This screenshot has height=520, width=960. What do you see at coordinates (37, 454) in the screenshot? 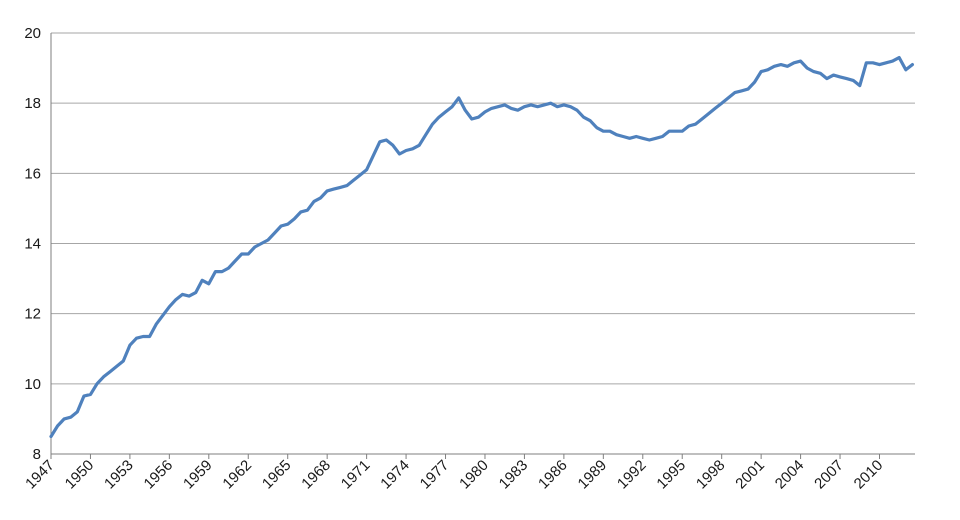
I see `y-tick-label: 8` at bounding box center [37, 454].